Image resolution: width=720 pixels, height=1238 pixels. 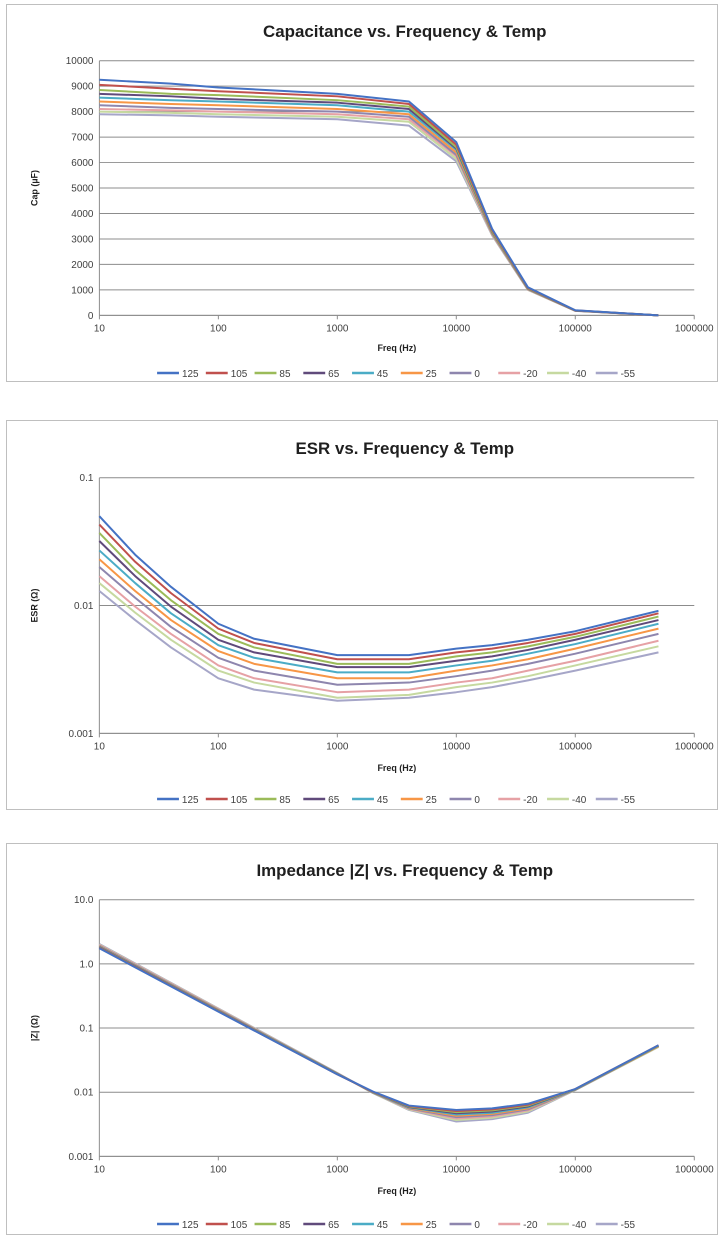 What do you see at coordinates (82, 290) in the screenshot?
I see `y-tick-label: 1000` at bounding box center [82, 290].